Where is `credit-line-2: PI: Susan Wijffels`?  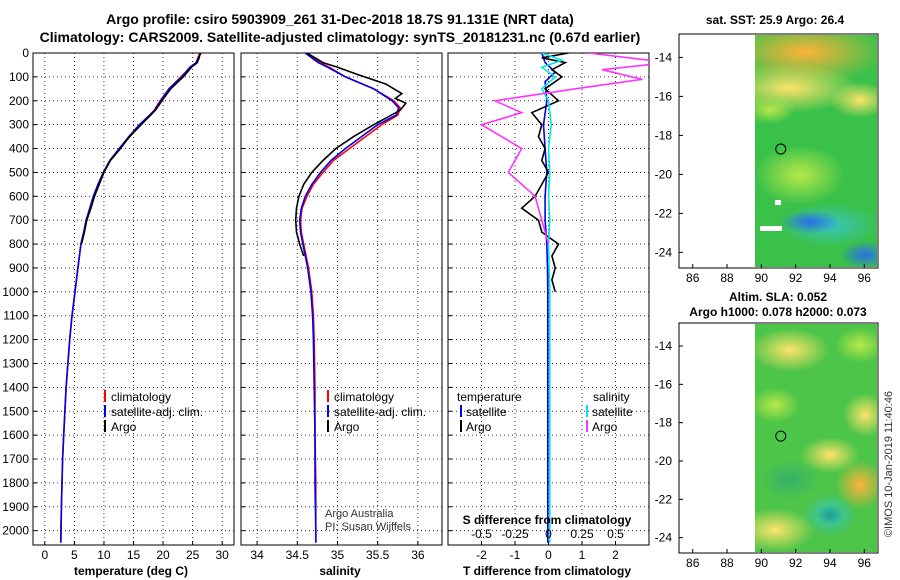
credit-line-2: PI: Susan Wijffels is located at coordinates (368, 527).